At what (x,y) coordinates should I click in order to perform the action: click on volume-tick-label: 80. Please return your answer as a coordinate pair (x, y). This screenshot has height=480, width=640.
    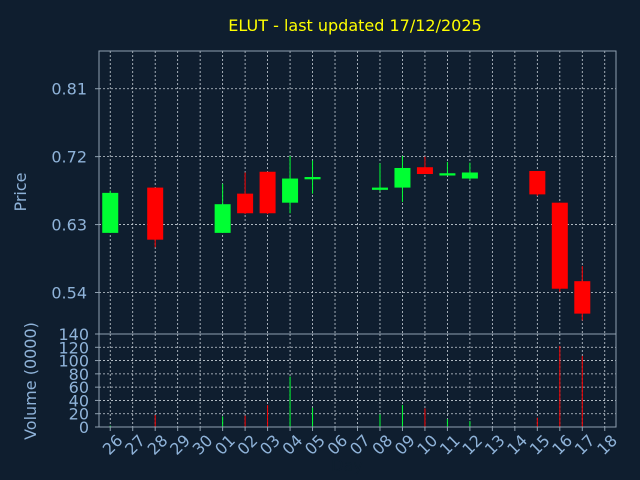
    Looking at the image, I should click on (79, 374).